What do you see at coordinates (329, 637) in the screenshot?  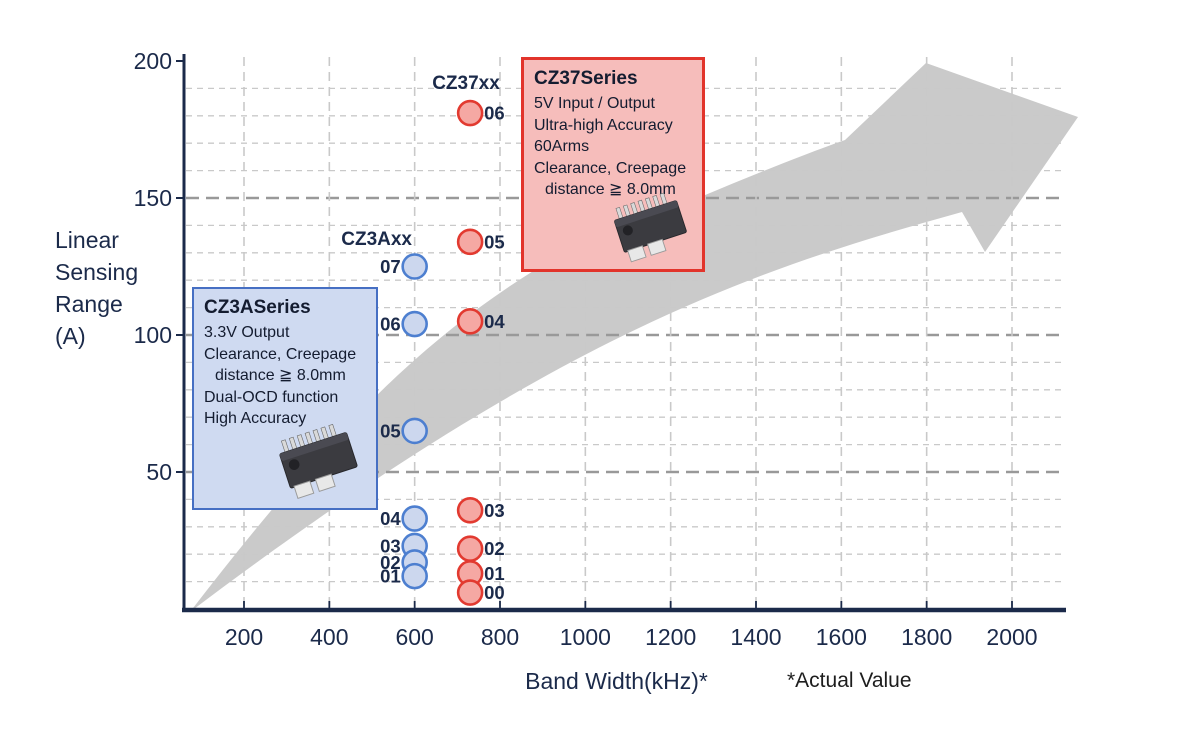 I see `x-tick-label: 400` at bounding box center [329, 637].